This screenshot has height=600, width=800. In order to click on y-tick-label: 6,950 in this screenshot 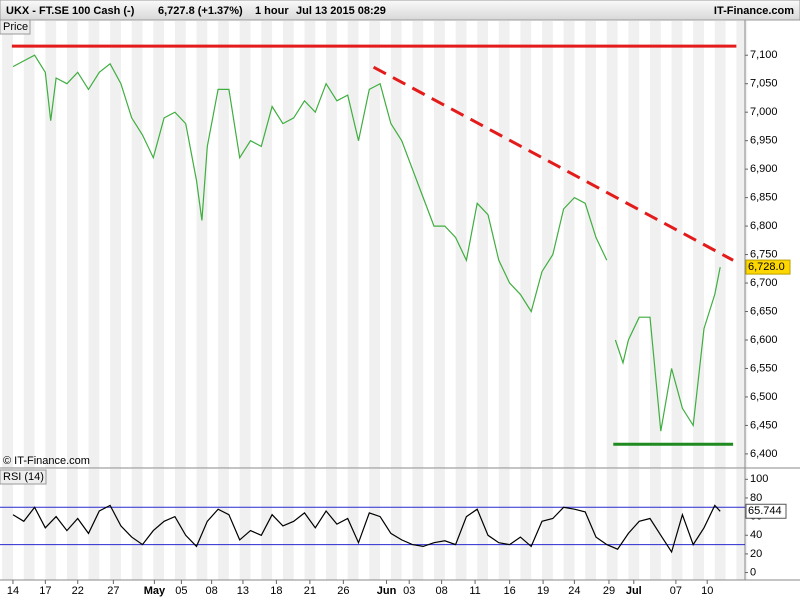, I will do `click(764, 141)`.